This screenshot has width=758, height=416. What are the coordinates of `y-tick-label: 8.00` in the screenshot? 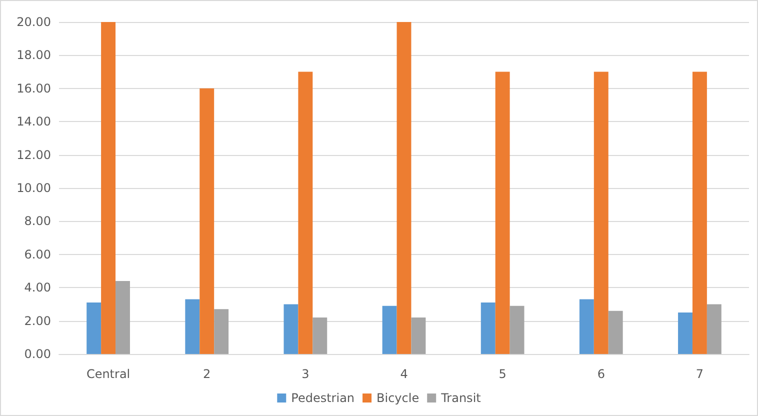 It's located at (37, 221).